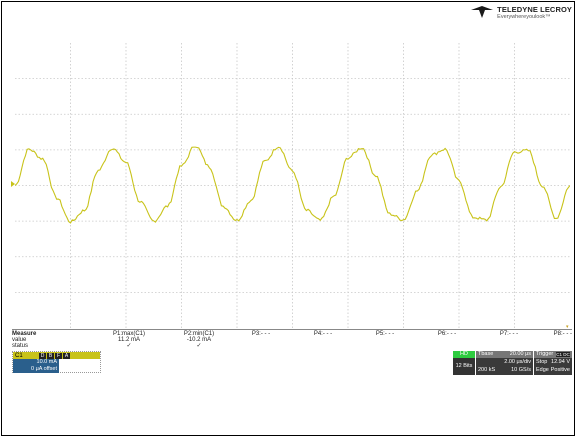 This screenshot has height=437, width=576. I want to click on trigger-settings: Stop 12.94 V Edge Positive, so click(553, 366).